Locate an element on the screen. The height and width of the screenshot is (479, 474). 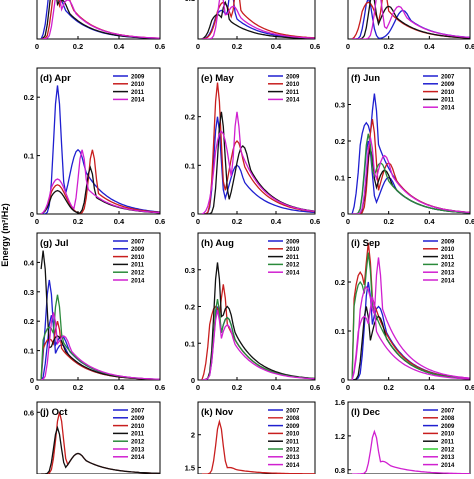
panel-title: (h) Aug is located at coordinates (217, 243).